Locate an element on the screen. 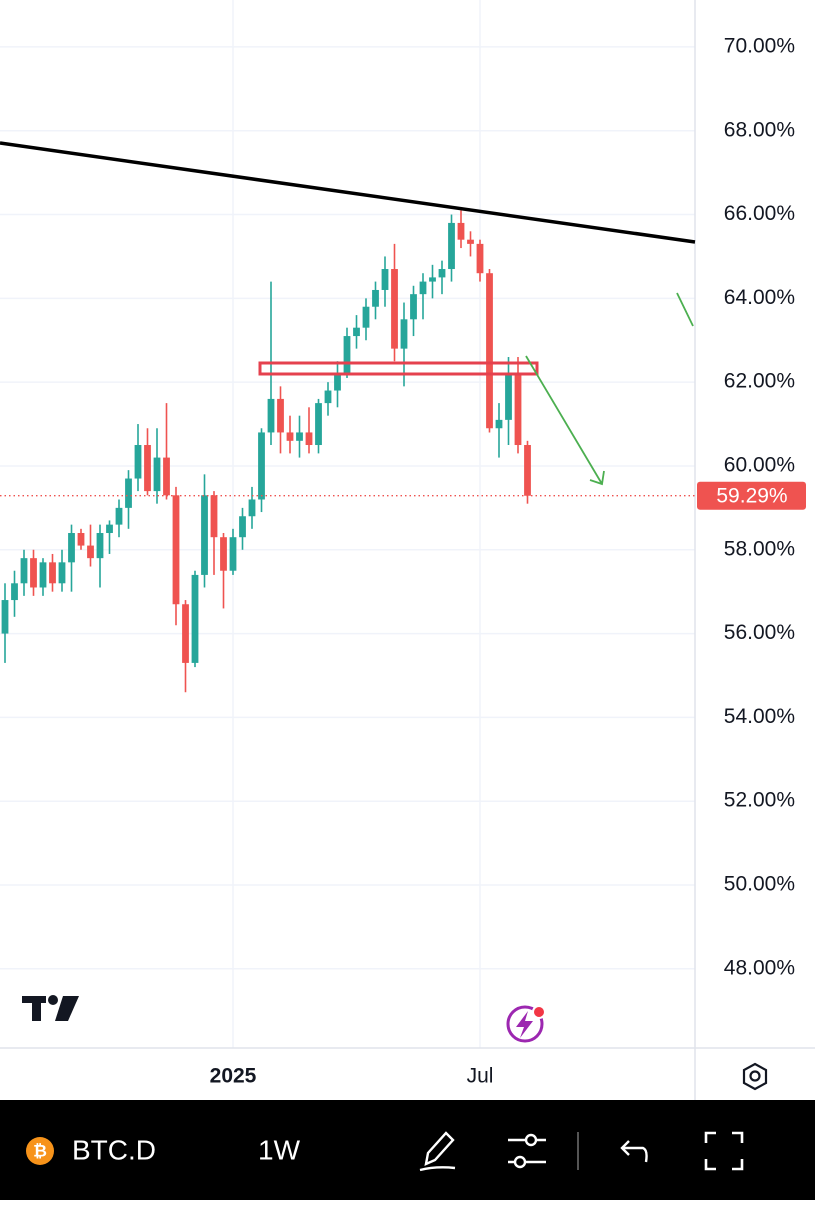 Image resolution: width=815 pixels, height=1205 pixels. y-tick-label: 66.00% is located at coordinates (759, 213).